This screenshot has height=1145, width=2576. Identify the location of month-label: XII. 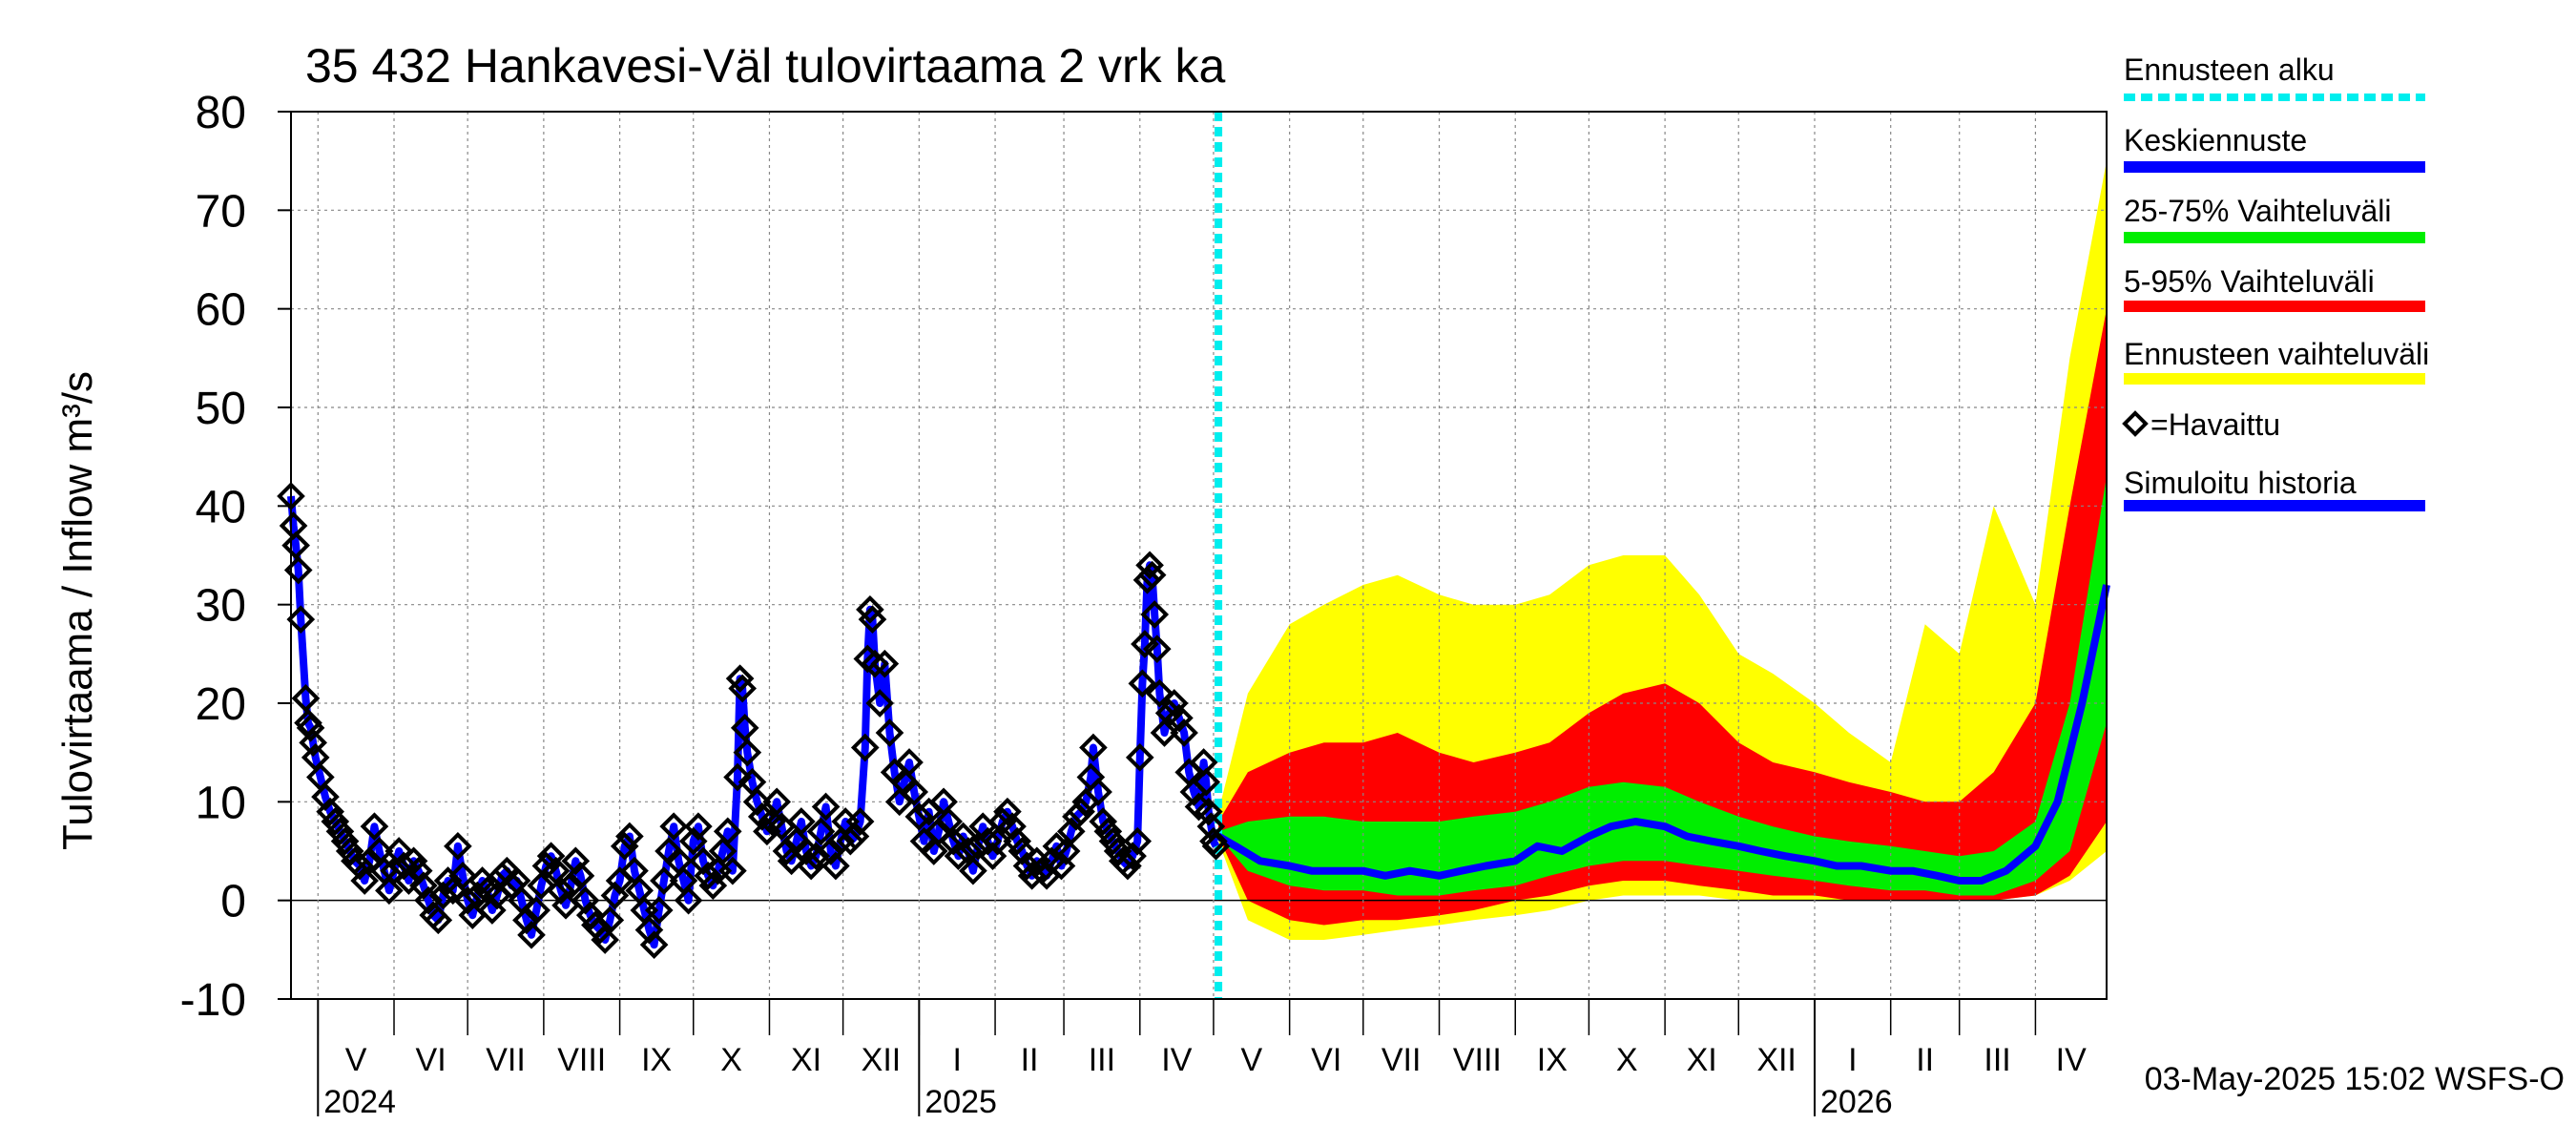
(882, 1060).